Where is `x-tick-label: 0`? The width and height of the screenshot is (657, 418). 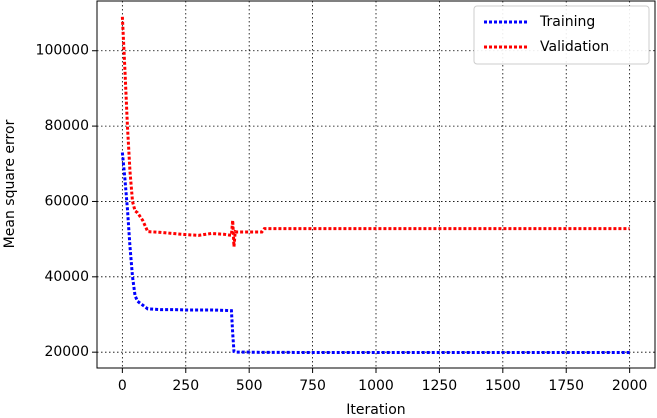 x-tick-label: 0 is located at coordinates (122, 386).